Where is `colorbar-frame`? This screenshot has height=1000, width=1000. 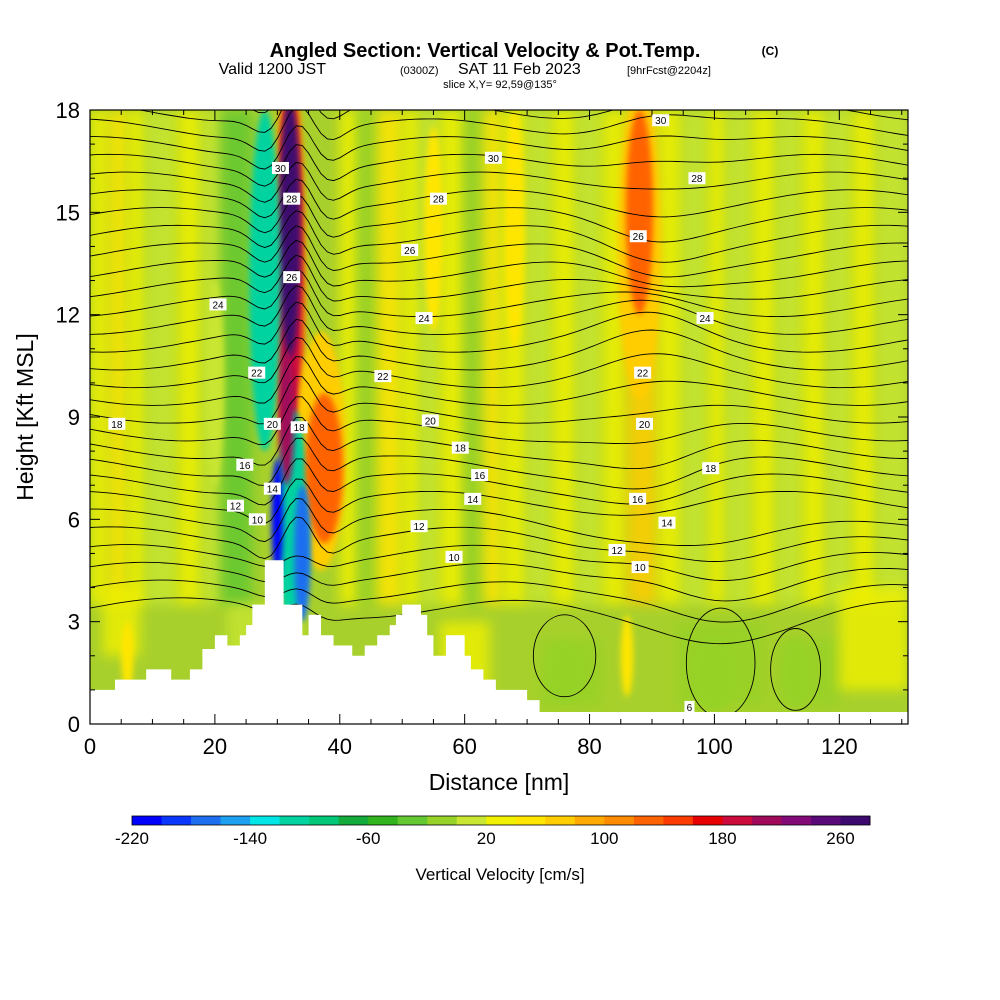
colorbar-frame is located at coordinates (501, 820).